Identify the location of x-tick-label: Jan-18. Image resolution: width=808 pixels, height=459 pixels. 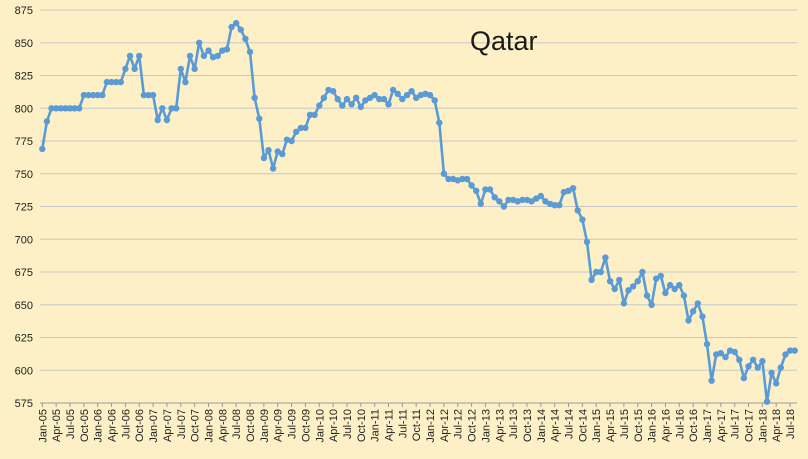
(763, 426).